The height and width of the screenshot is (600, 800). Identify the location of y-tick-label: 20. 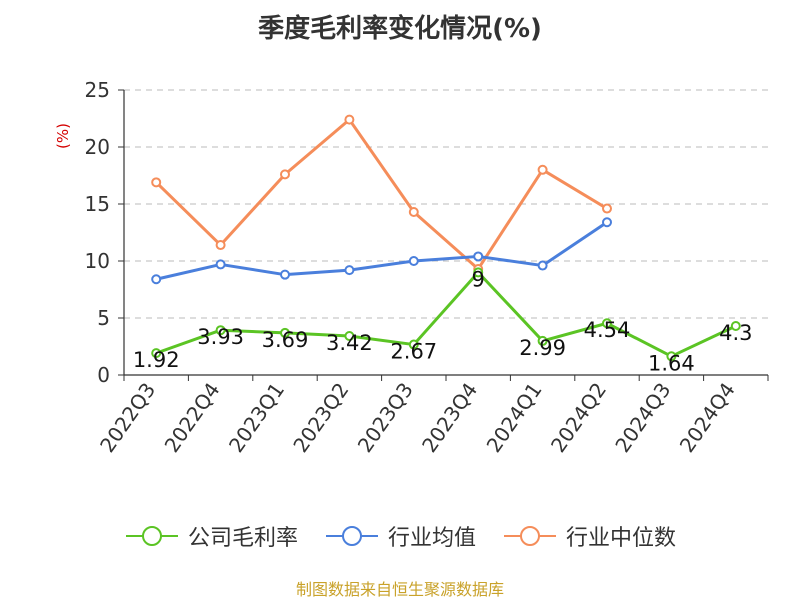
(97, 147).